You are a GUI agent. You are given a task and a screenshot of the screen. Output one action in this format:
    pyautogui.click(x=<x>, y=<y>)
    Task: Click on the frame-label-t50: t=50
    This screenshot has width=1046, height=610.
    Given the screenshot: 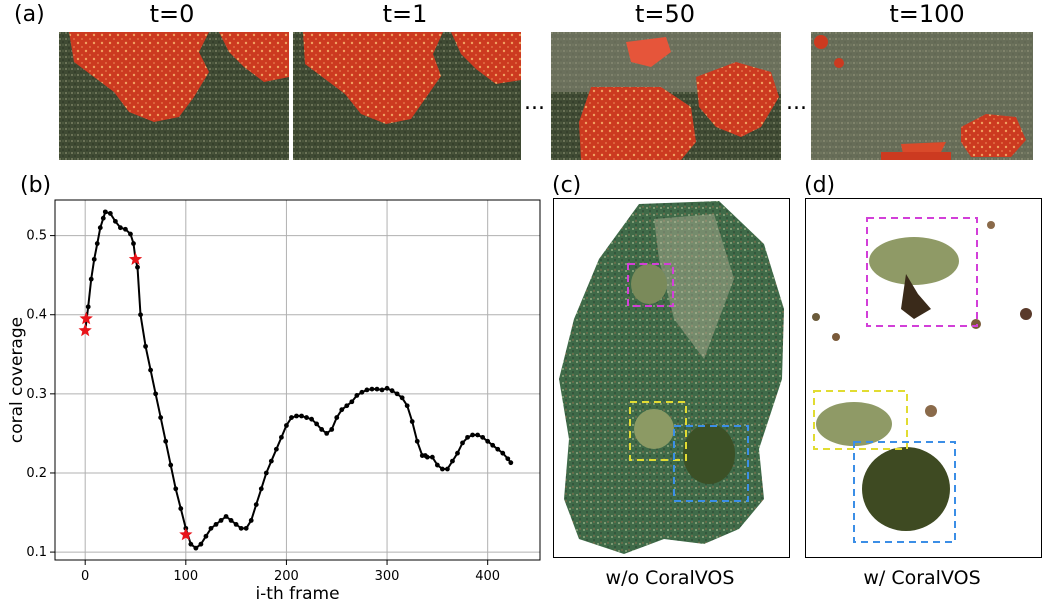 What is the action you would take?
    pyautogui.click(x=665, y=14)
    